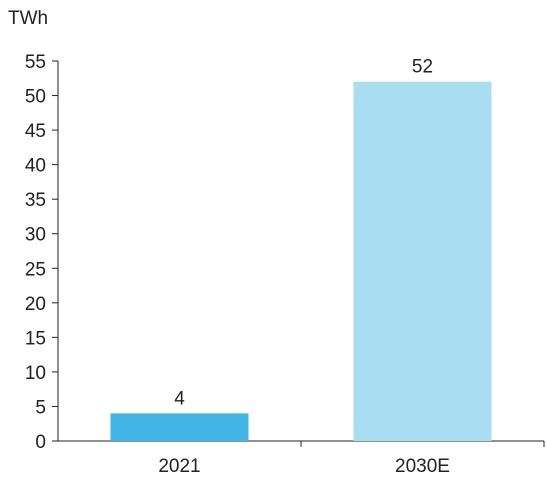 Image resolution: width=546 pixels, height=479 pixels. What do you see at coordinates (28, 18) in the screenshot?
I see `y-unit-label: TWh` at bounding box center [28, 18].